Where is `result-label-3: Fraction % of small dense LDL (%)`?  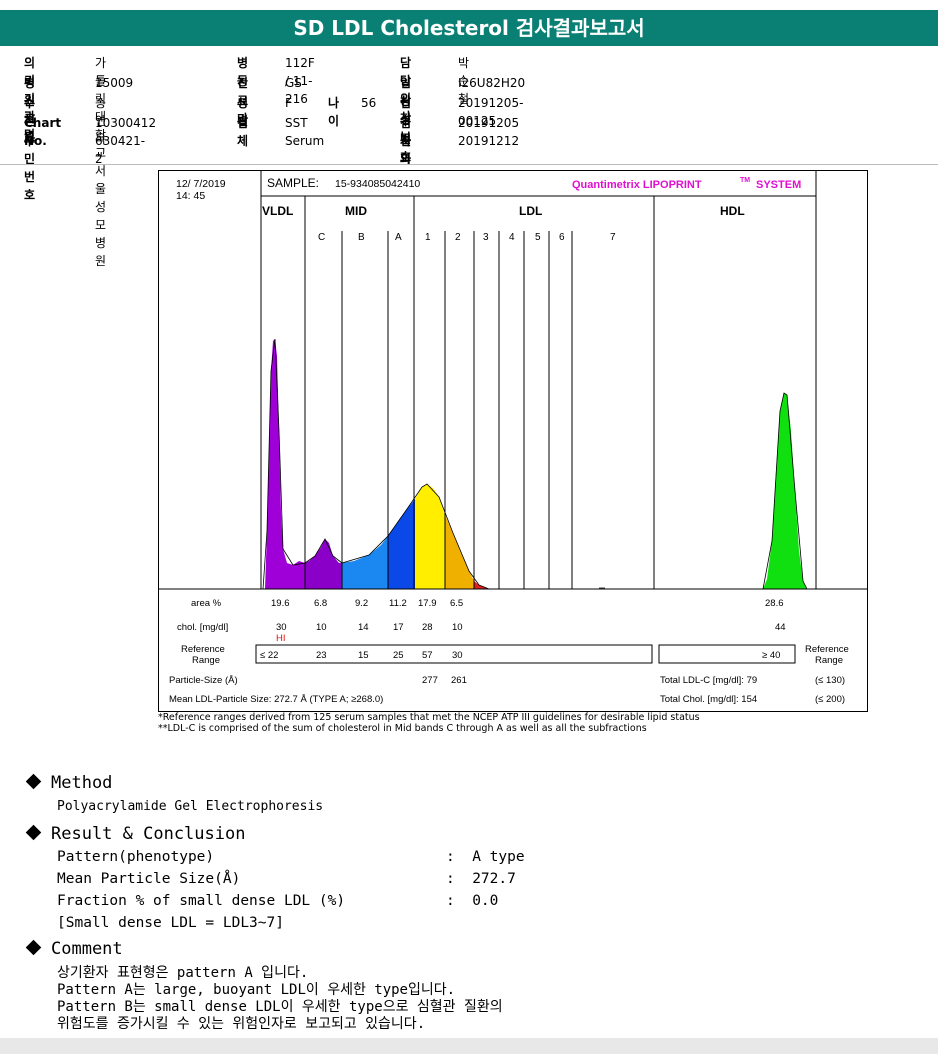
result-label-3: Fraction % of small dense LDL (%) is located at coordinates (201, 901).